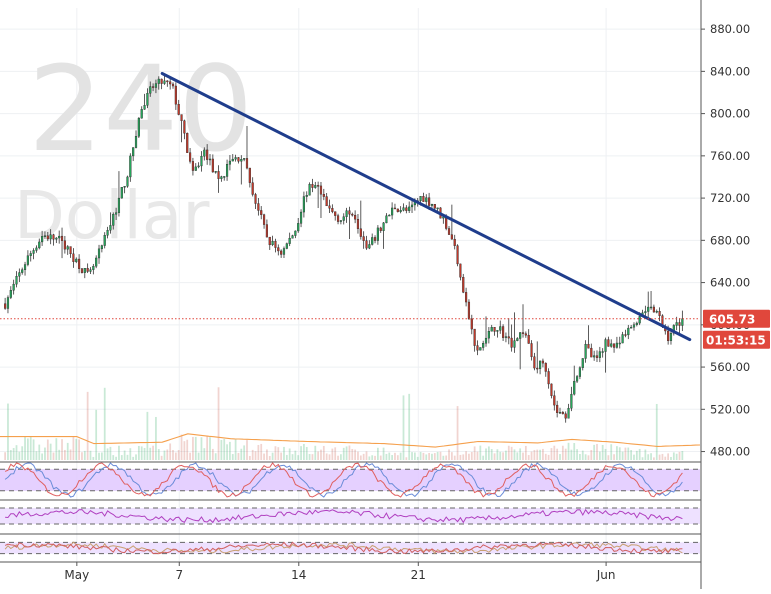 The width and height of the screenshot is (771, 594). I want to click on time-tick-label: Jun, so click(606, 575).